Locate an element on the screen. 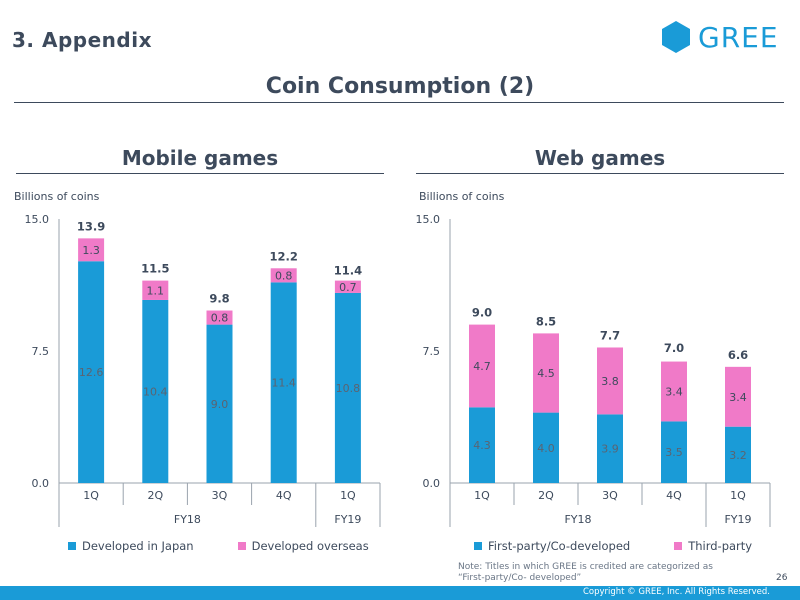 This screenshot has width=800, height=600. data-label: 3.9 is located at coordinates (610, 449).